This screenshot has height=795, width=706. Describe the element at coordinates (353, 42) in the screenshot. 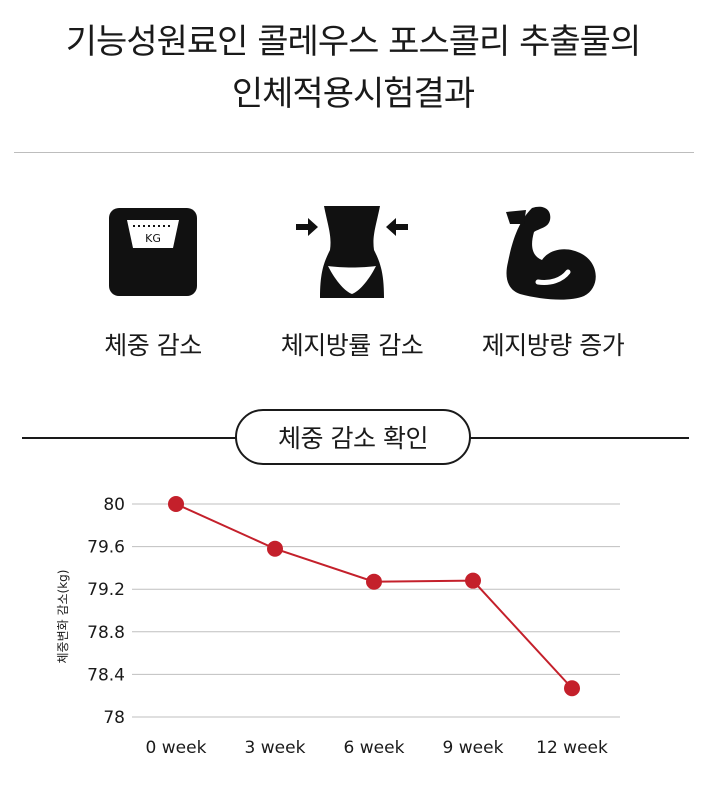

I see `page-title-line1: 기능성원료인 콜레우스 포스콜리 추출물의` at that location.